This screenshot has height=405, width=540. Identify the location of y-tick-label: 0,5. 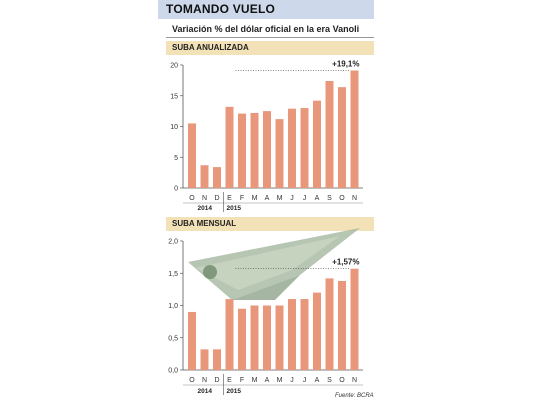
(173, 338).